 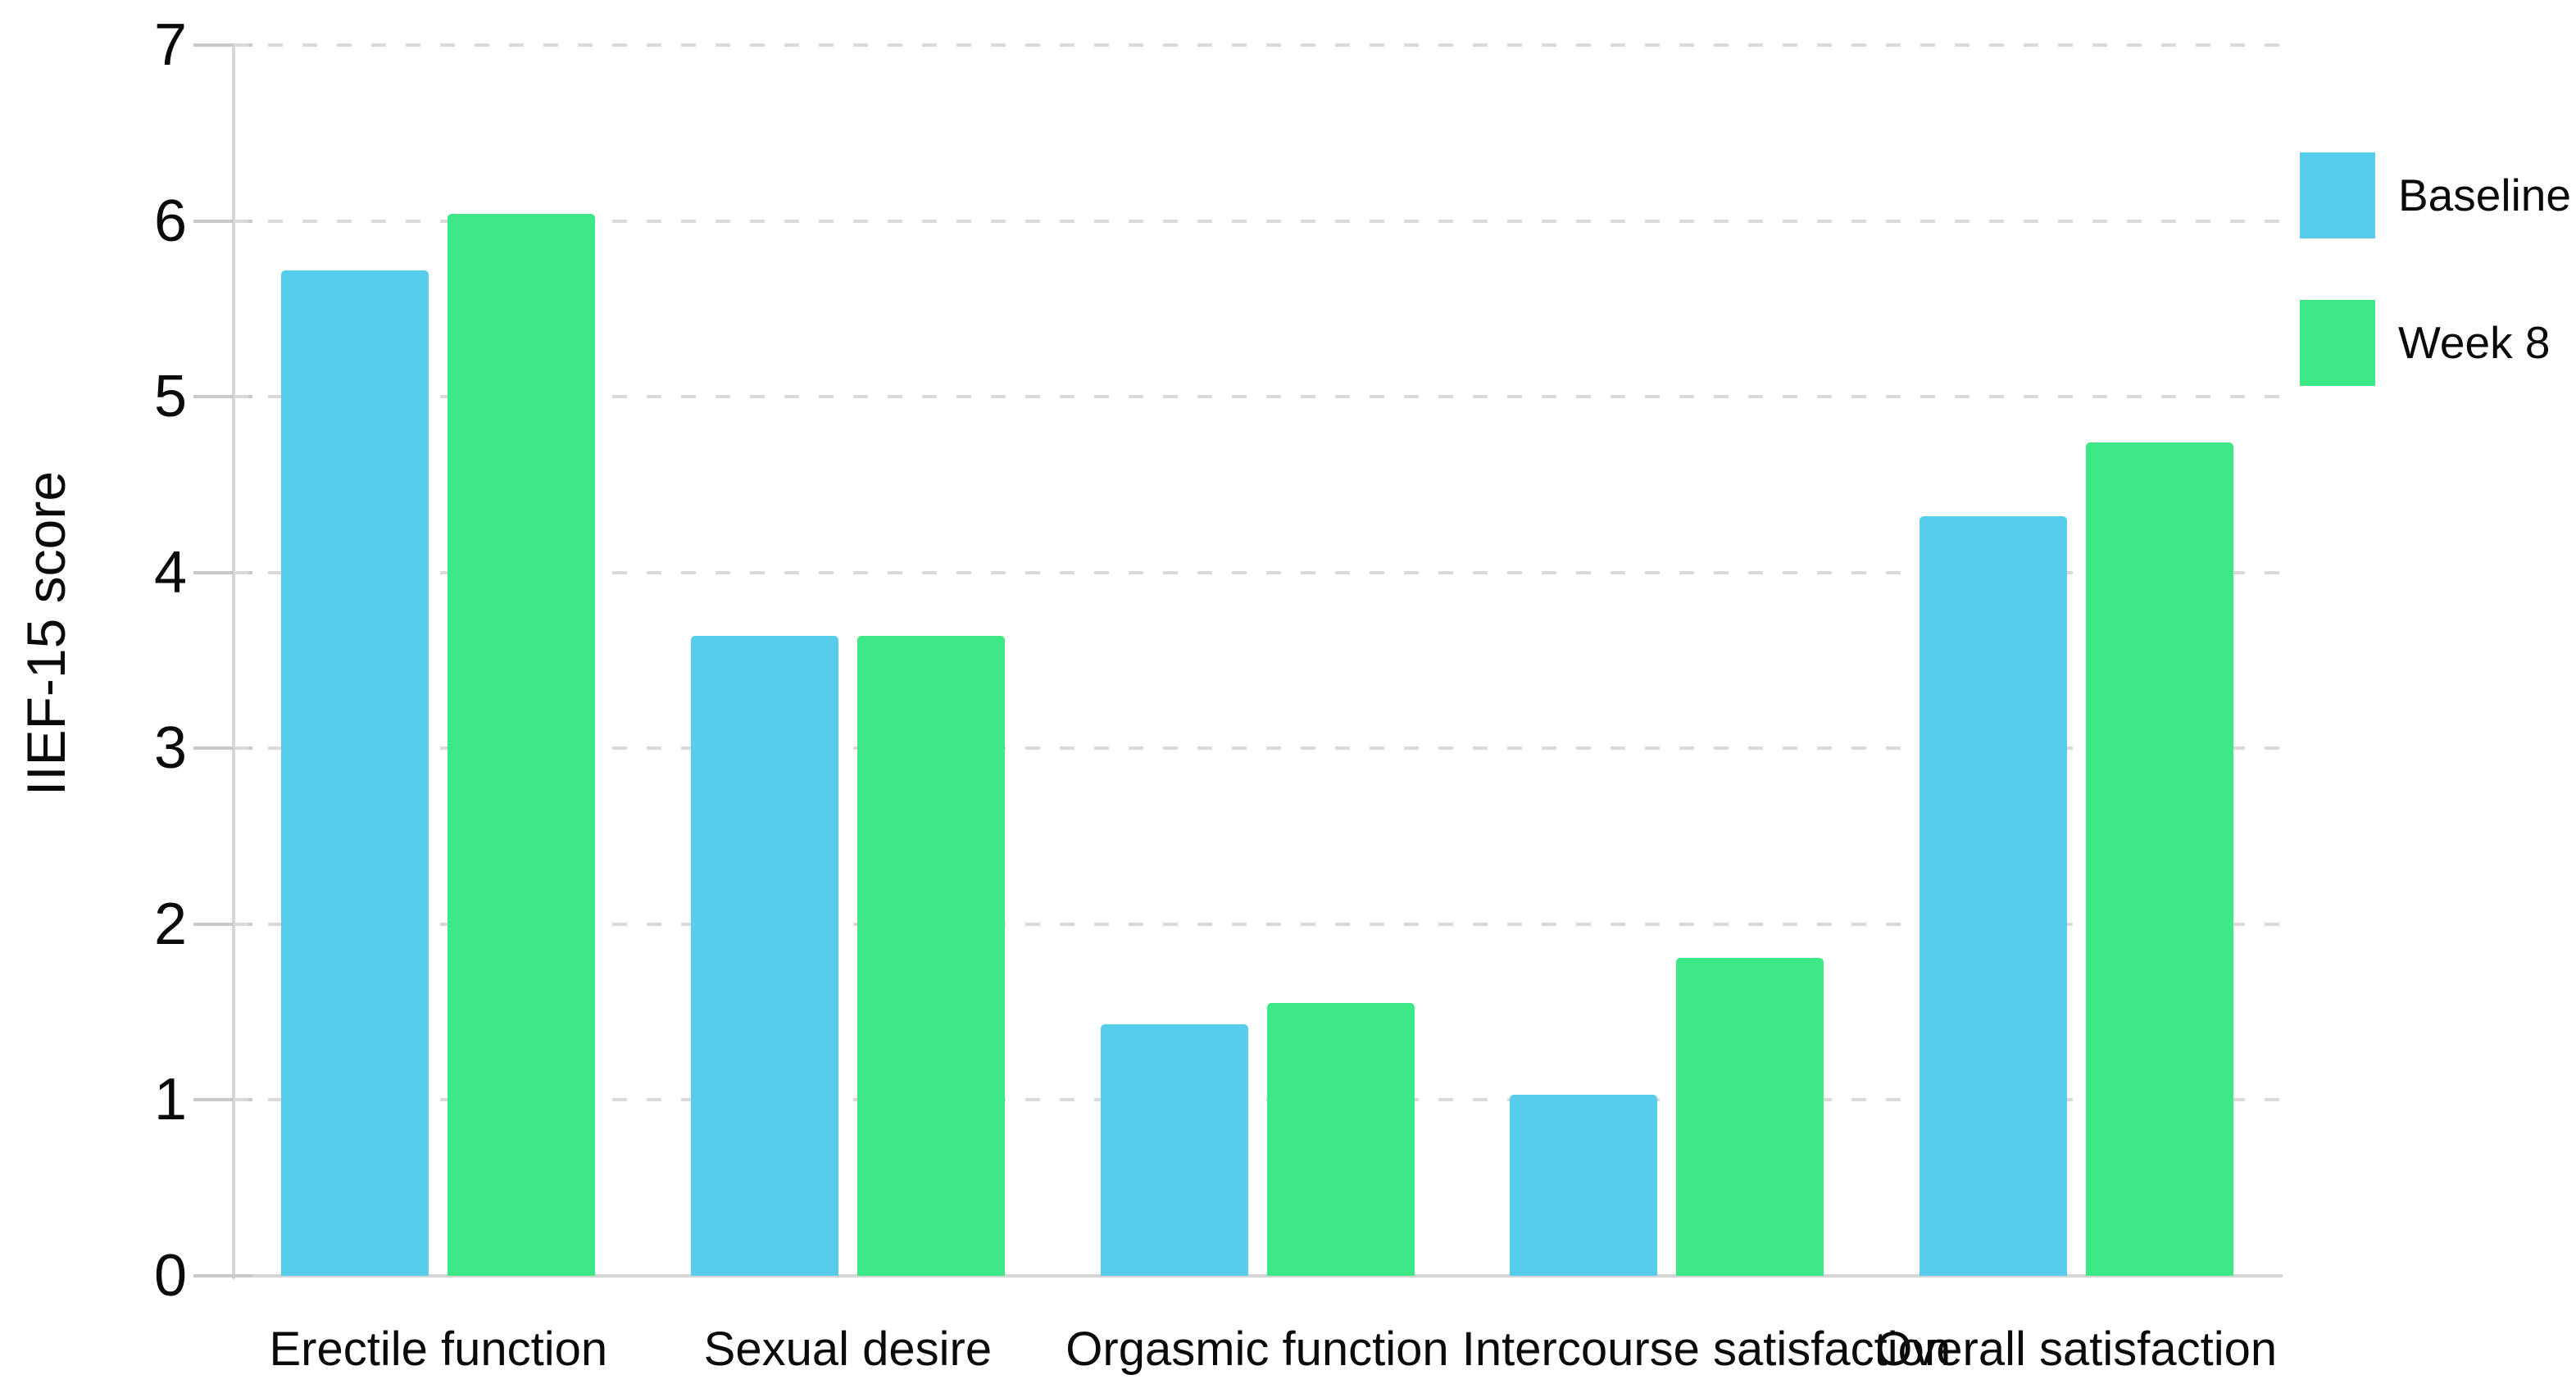 What do you see at coordinates (1706, 1349) in the screenshot?
I see `x-label-intercourse-satisfaction: Intercourse satisfaction` at bounding box center [1706, 1349].